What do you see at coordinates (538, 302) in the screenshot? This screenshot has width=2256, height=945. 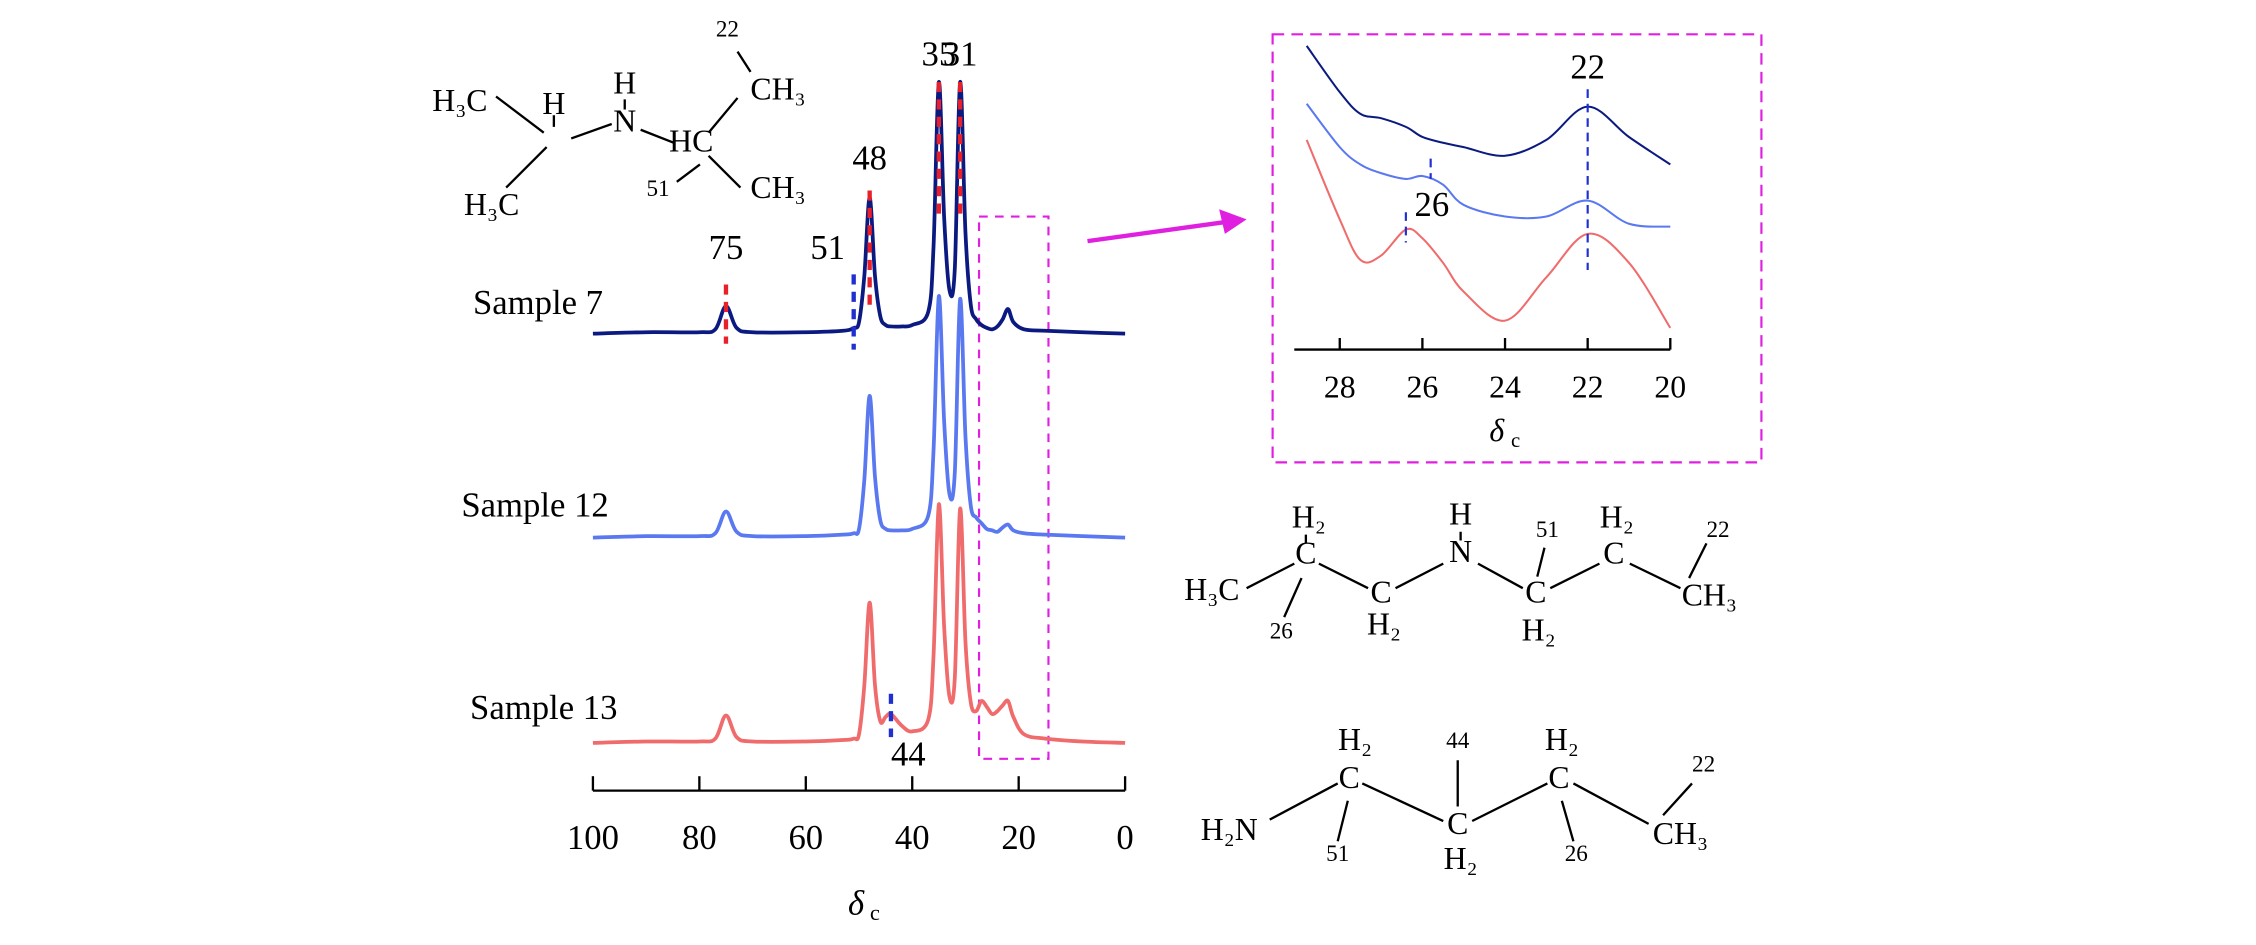 I see `series-label: Sample 7` at bounding box center [538, 302].